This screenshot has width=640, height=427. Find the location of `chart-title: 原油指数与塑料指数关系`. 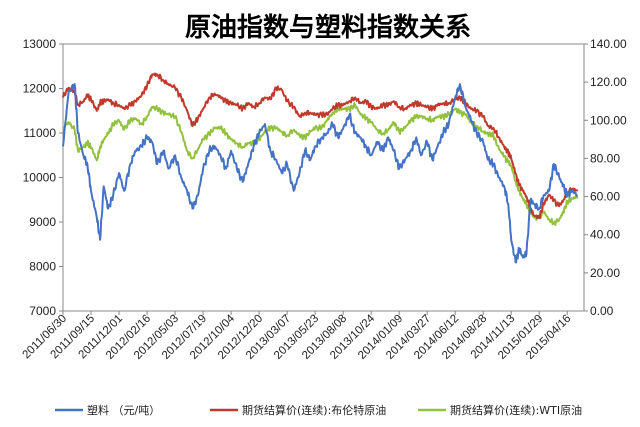

chart-title: 原油指数与塑料指数关系 is located at coordinates (328, 28).